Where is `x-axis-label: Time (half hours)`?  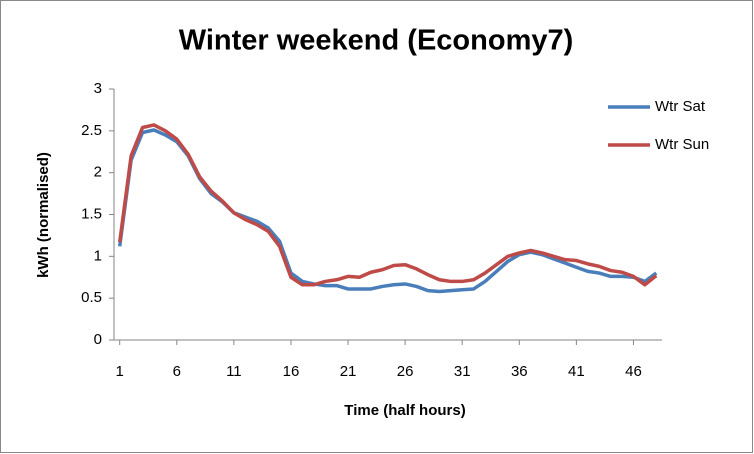 x-axis-label: Time (half hours) is located at coordinates (404, 410).